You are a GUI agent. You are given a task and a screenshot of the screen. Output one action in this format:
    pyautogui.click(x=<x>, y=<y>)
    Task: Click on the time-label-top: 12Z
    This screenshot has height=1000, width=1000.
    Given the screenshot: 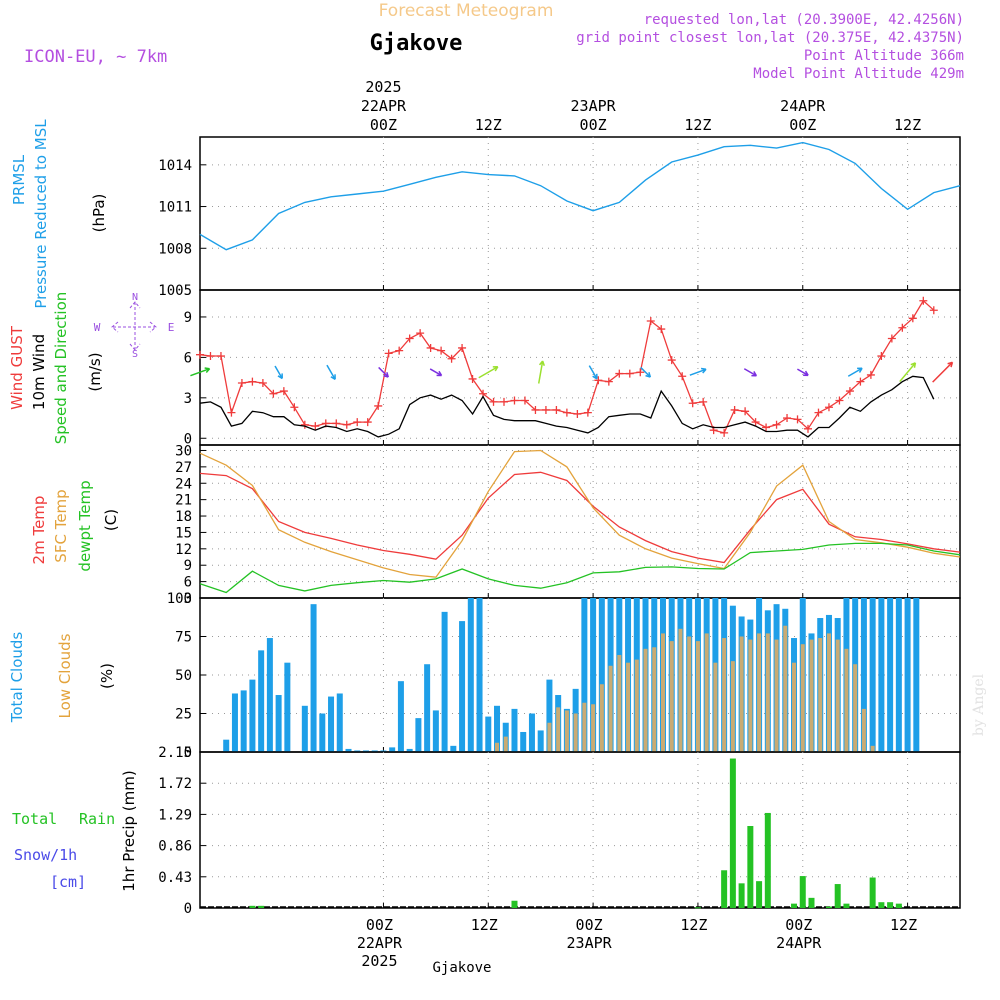 What is the action you would take?
    pyautogui.click(x=697, y=125)
    